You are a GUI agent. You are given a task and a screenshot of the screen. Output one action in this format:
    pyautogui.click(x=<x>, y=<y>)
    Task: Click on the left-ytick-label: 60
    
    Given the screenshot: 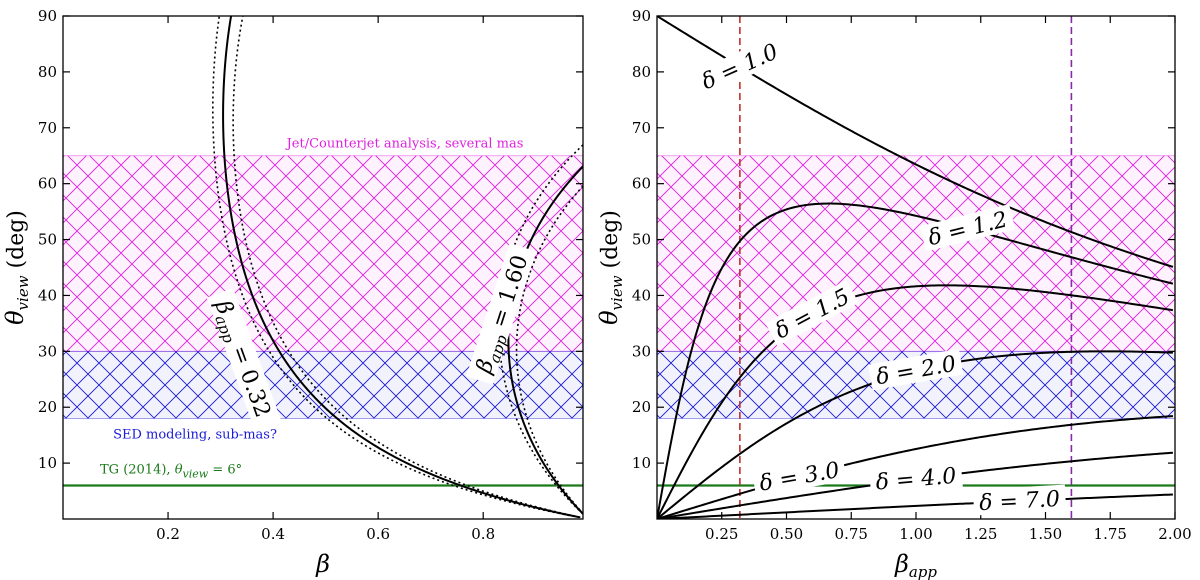 What is the action you would take?
    pyautogui.click(x=47, y=184)
    